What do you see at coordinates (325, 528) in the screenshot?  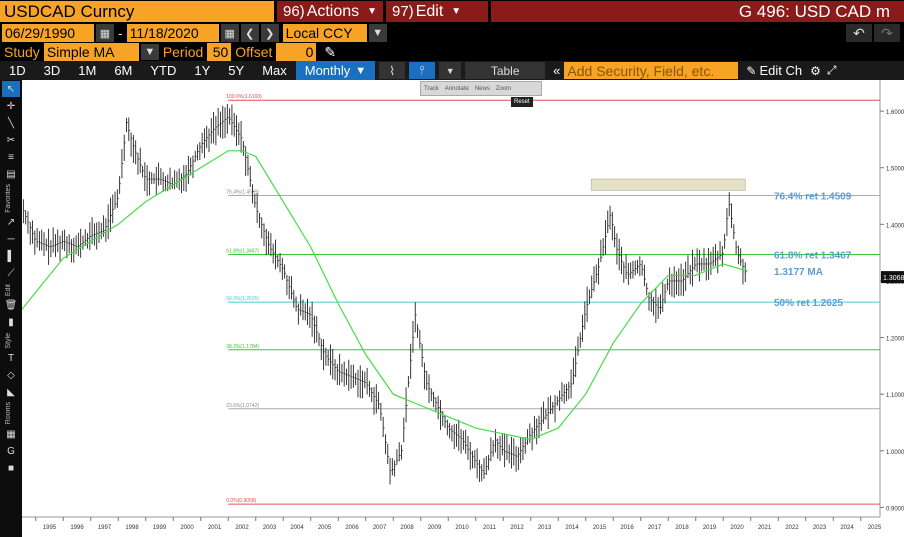 I see `x-tick-label: 2005` at bounding box center [325, 528].